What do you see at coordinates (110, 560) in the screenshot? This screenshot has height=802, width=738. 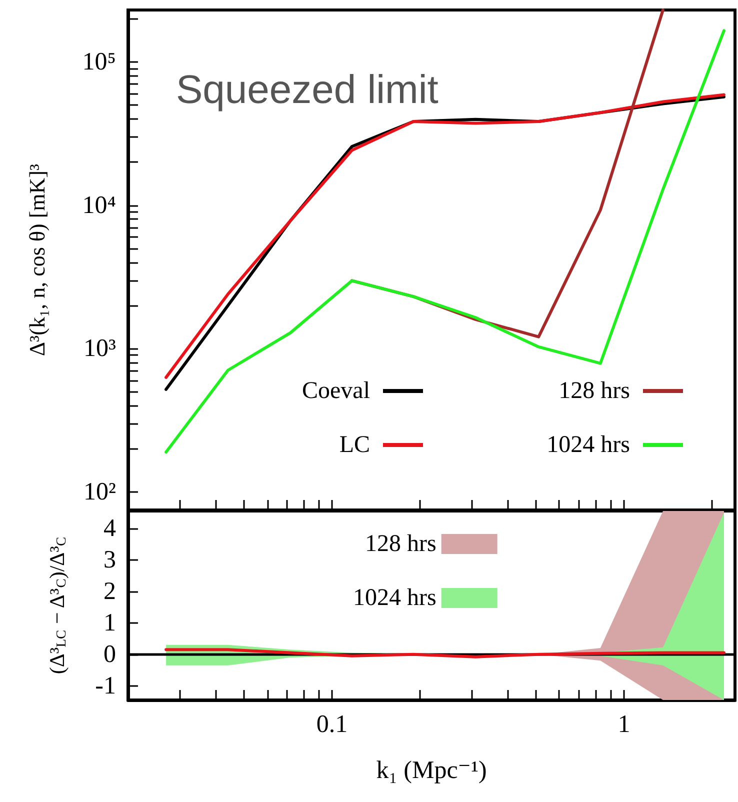 I see `y-tick-label: 3` at bounding box center [110, 560].